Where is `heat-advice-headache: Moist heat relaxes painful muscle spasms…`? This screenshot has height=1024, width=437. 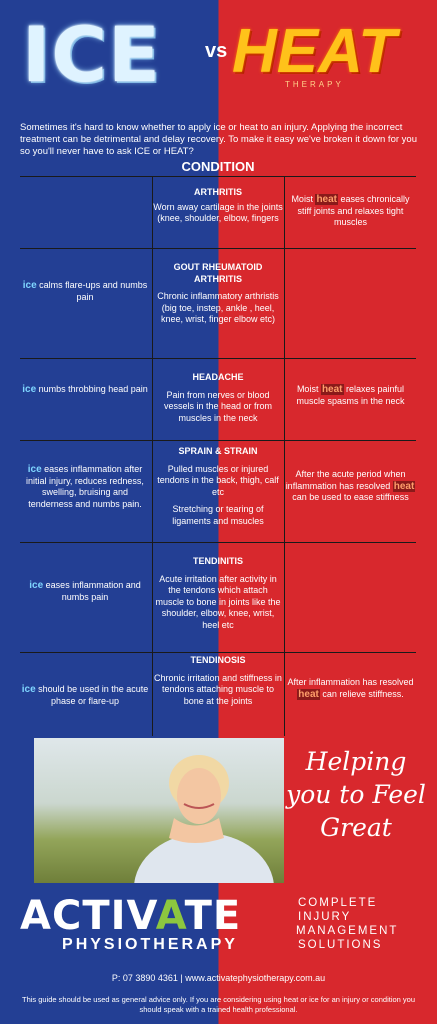
heat-advice-headache: Moist heat relaxes painful muscle spasms… is located at coordinates (350, 395).